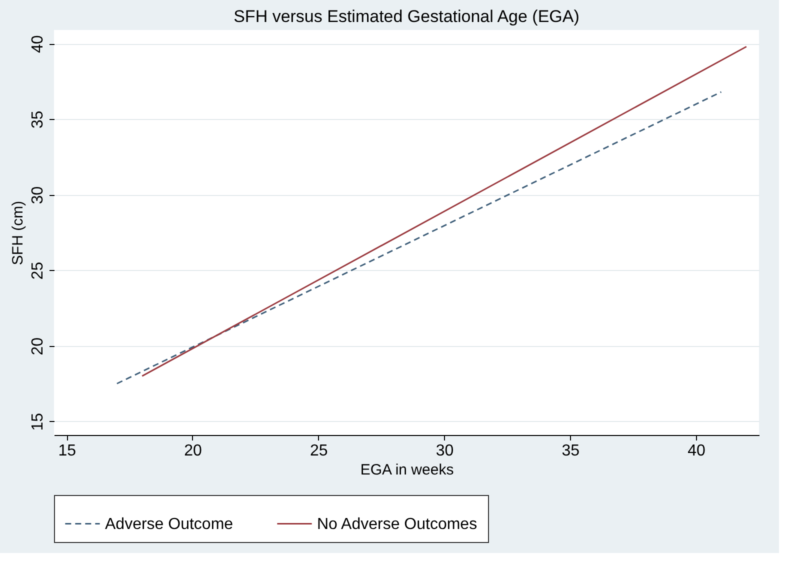 Image resolution: width=807 pixels, height=582 pixels. What do you see at coordinates (319, 451) in the screenshot?
I see `x-tick-label: 25` at bounding box center [319, 451].